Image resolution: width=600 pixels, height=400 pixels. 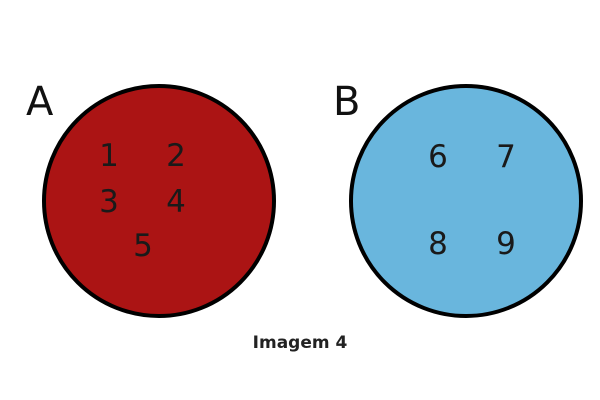 What do you see at coordinates (300, 343) in the screenshot?
I see `figure-caption: Imagem 4` at bounding box center [300, 343].